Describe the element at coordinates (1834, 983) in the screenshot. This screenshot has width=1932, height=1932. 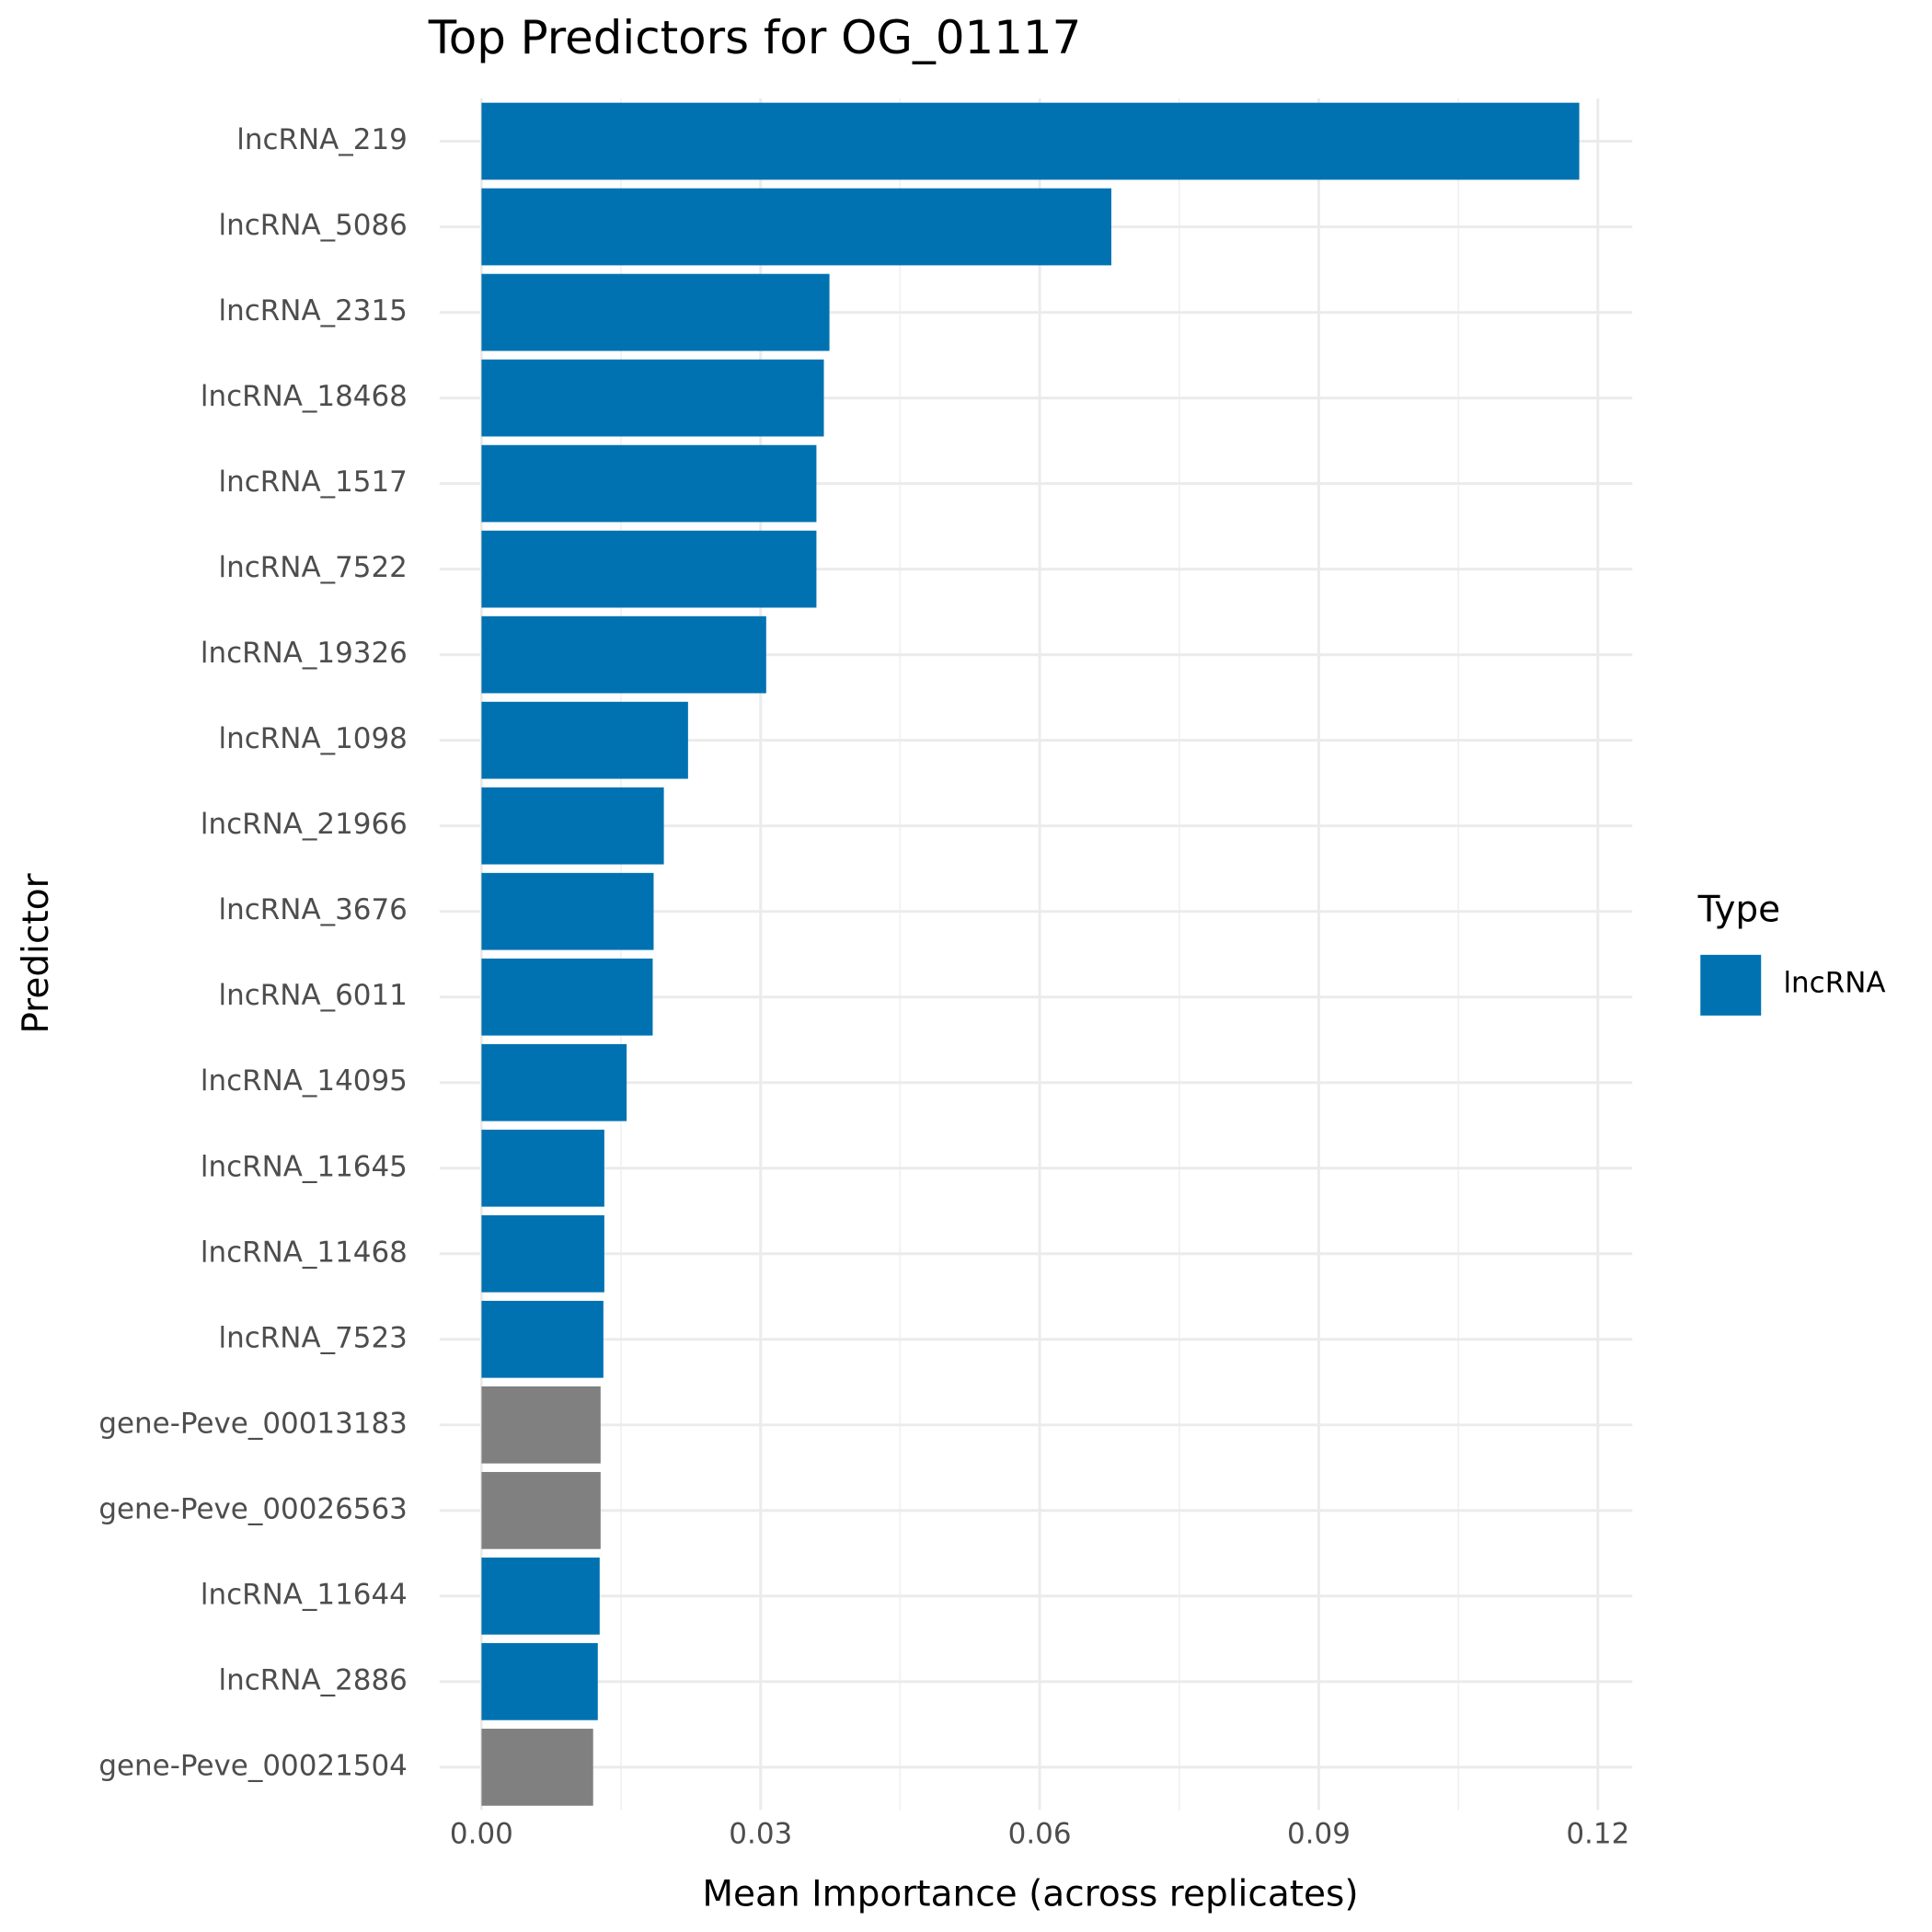
I see `legend-label: lncRNA` at that location.